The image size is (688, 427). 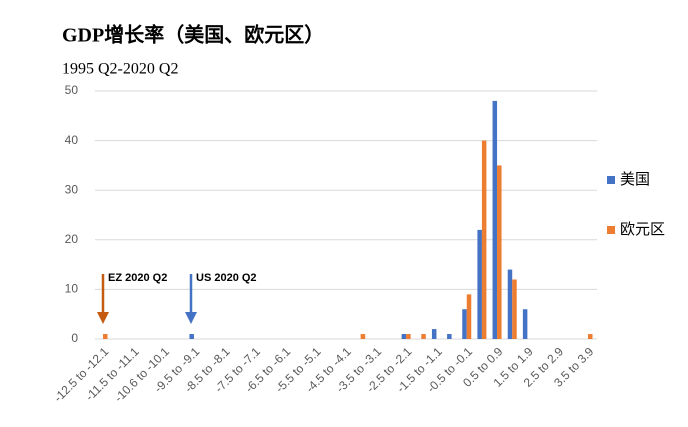 I want to click on y-tick-label: 0, so click(x=74, y=338).